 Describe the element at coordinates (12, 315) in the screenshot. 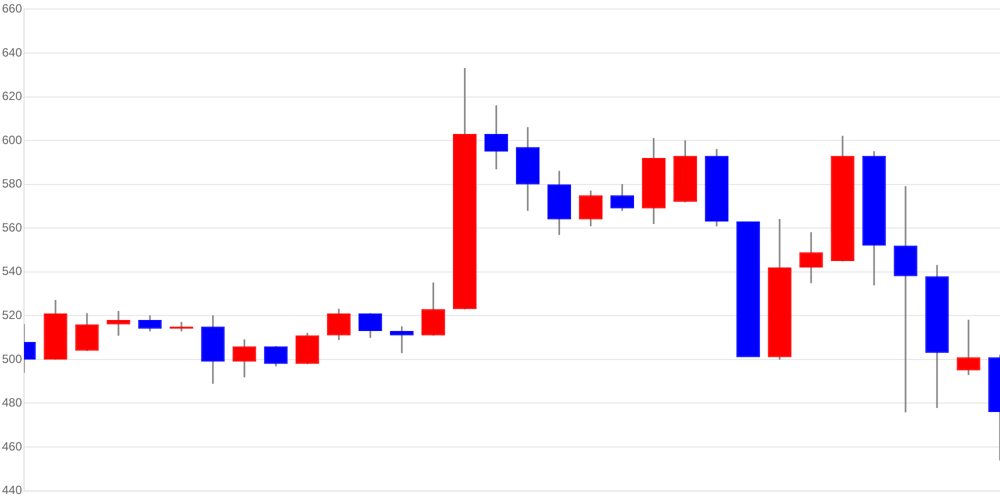

I see `y-tick-label: 520` at that location.